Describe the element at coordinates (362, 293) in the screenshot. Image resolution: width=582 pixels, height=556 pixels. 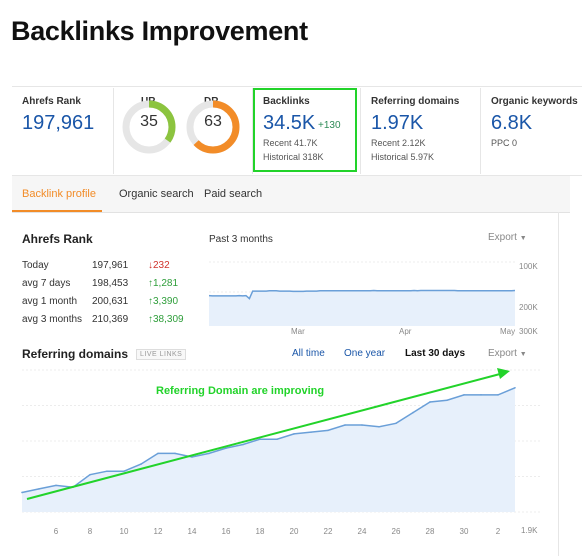
I see `ahrefs-rank-chart` at that location.